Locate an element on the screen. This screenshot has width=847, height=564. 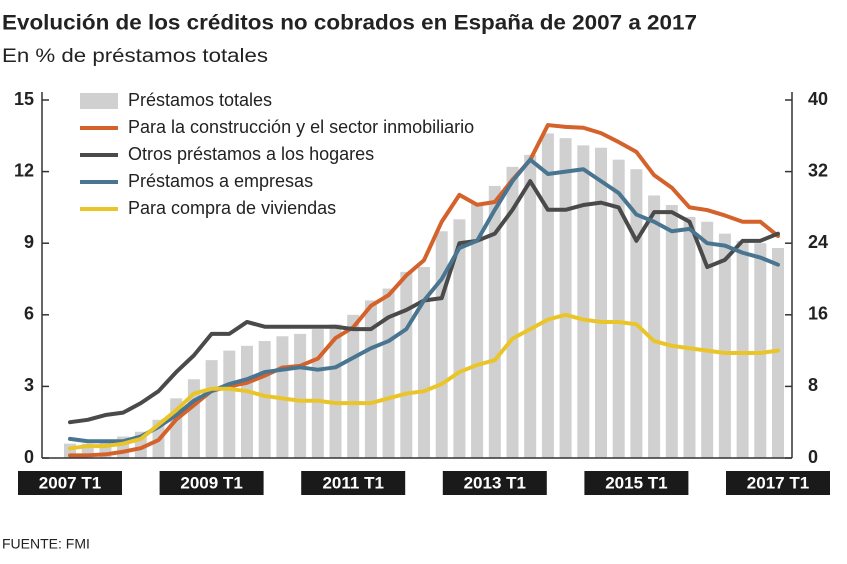
y-tick-label: 15 is located at coordinates (24, 99).